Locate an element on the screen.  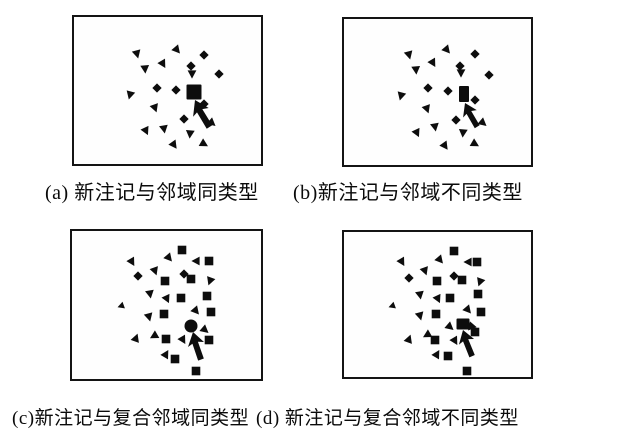
panel-a-same-type-neighborhood is located at coordinates (167, 90).